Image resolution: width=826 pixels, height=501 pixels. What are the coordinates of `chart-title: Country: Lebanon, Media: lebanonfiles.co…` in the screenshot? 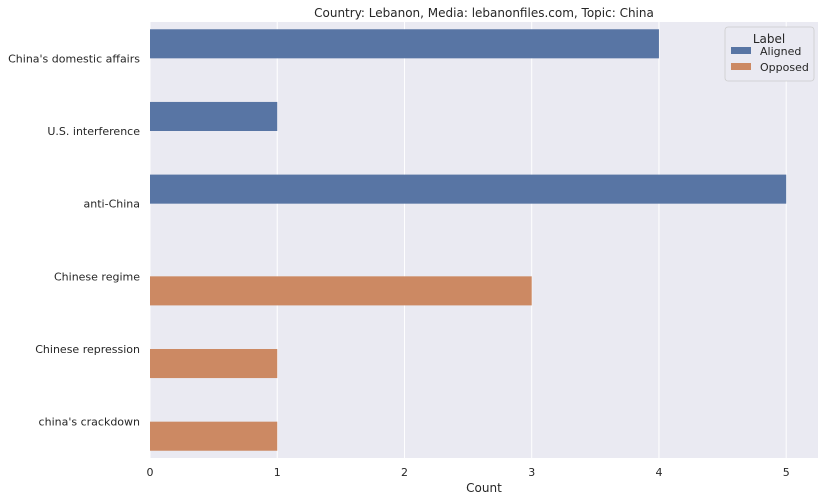 It's located at (484, 13).